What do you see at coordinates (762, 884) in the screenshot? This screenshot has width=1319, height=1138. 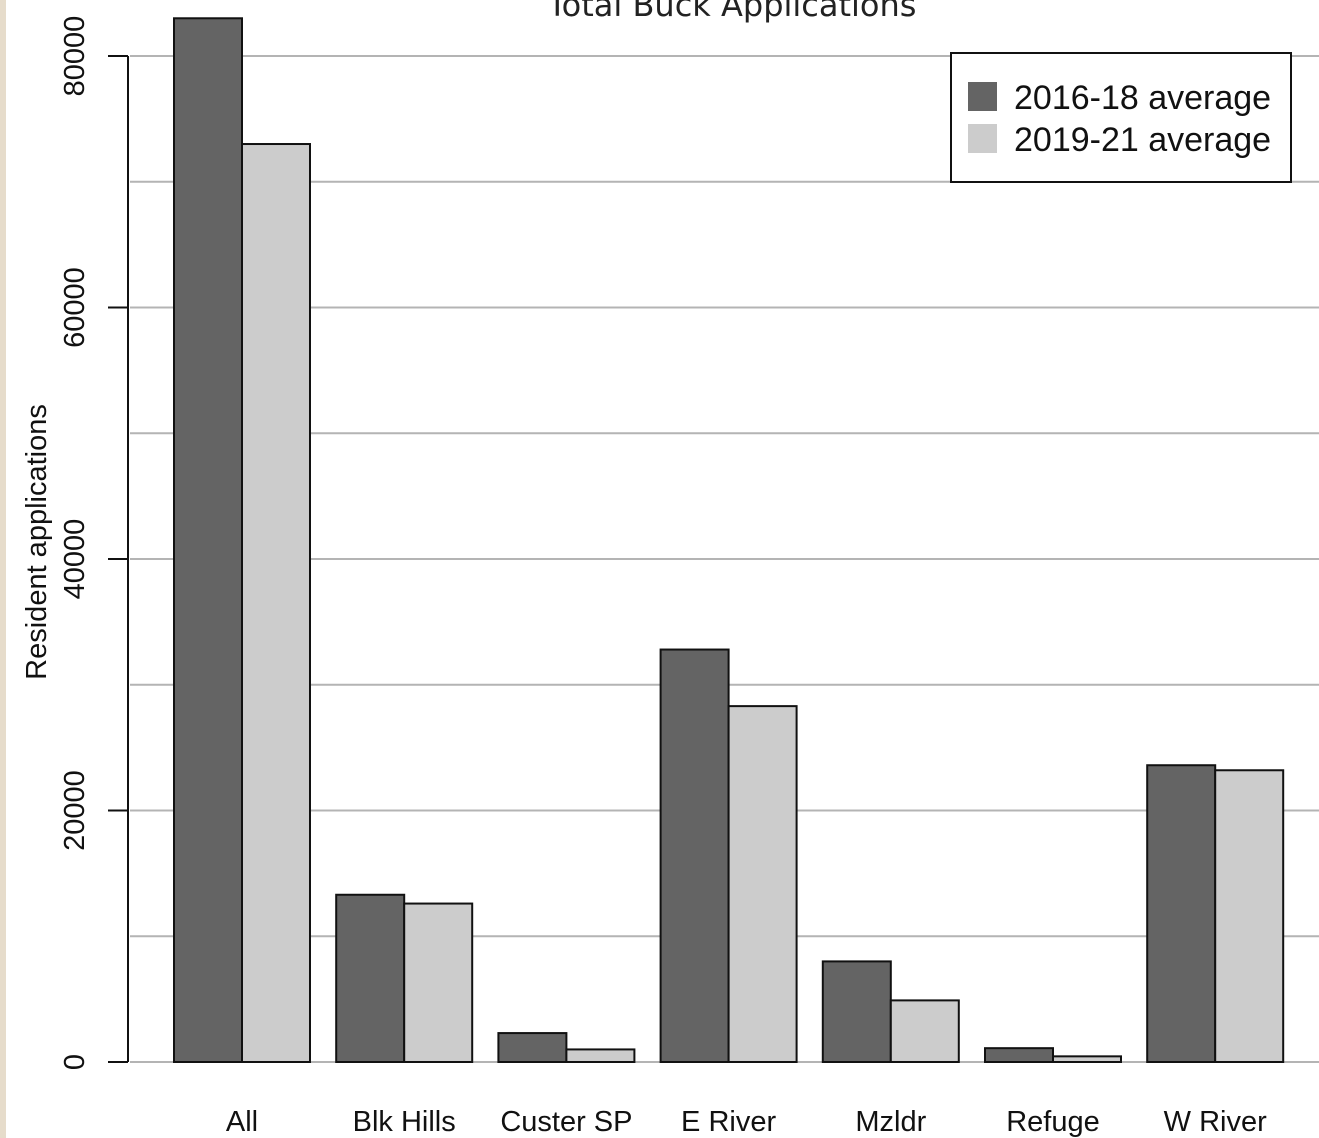 I see `bar-series2-e-river` at bounding box center [762, 884].